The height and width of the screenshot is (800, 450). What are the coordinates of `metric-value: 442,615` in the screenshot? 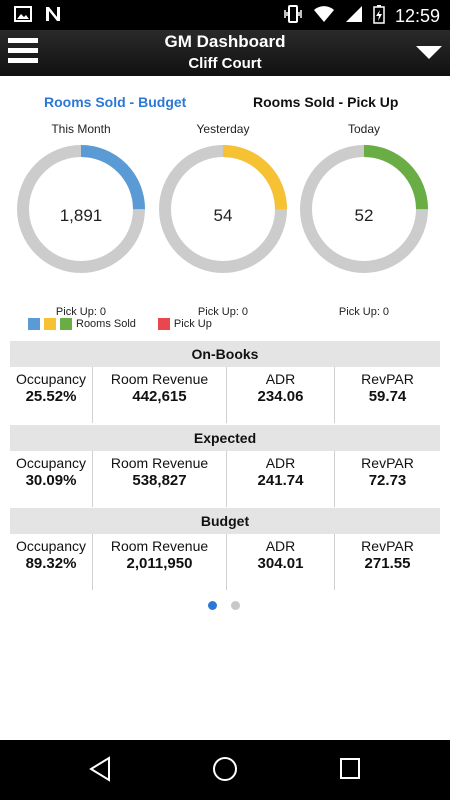 It's located at (159, 396).